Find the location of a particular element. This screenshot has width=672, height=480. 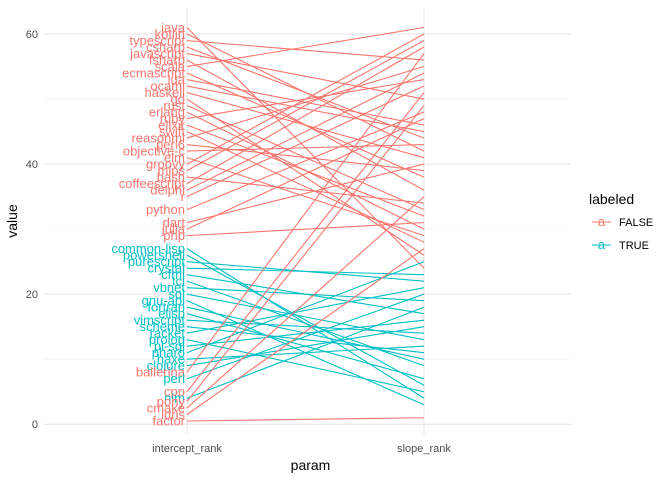

series-label-objective-c: objective-c is located at coordinates (154, 151).